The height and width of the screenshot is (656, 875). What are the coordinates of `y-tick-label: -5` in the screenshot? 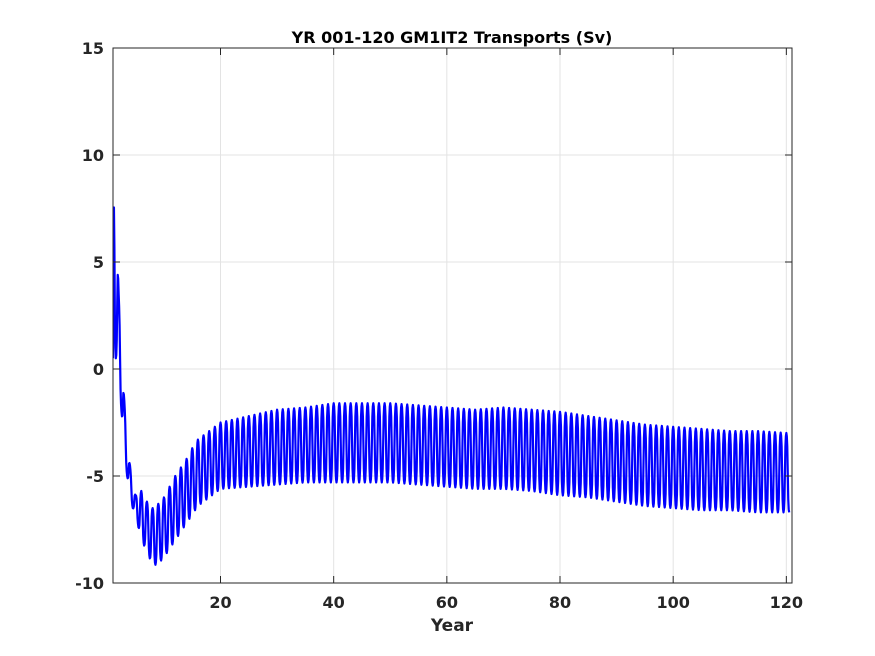 It's located at (95, 476).